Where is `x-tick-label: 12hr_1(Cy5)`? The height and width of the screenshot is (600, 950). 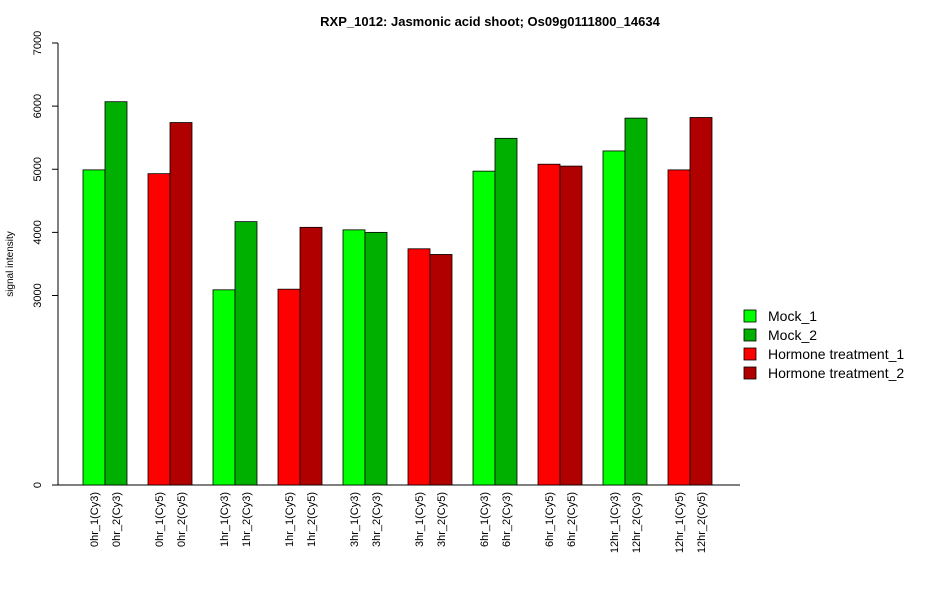
x-tick-label: 12hr_1(Cy5) is located at coordinates (680, 522).